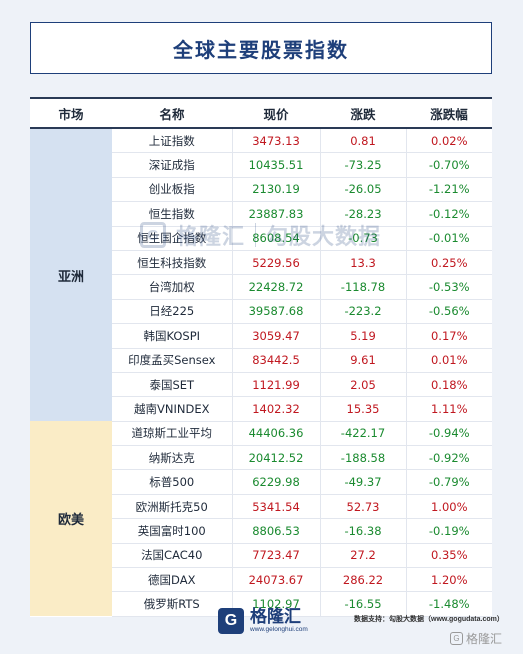 This screenshot has height=654, width=523. What do you see at coordinates (275, 385) in the screenshot?
I see `price-cell: 1121.99` at bounding box center [275, 385].